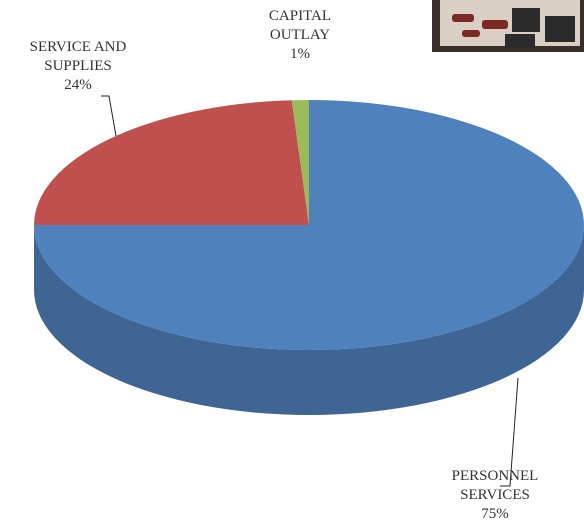 This screenshot has height=527, width=584. I want to click on slice-label: CAPITAL OUTLAY 1%, so click(300, 35).